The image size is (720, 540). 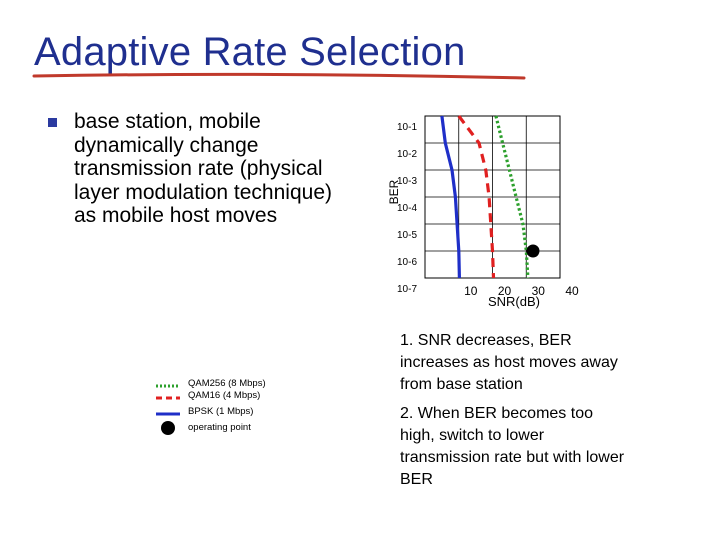 What do you see at coordinates (471, 291) in the screenshot?
I see `x-tick-label: 10` at bounding box center [471, 291].